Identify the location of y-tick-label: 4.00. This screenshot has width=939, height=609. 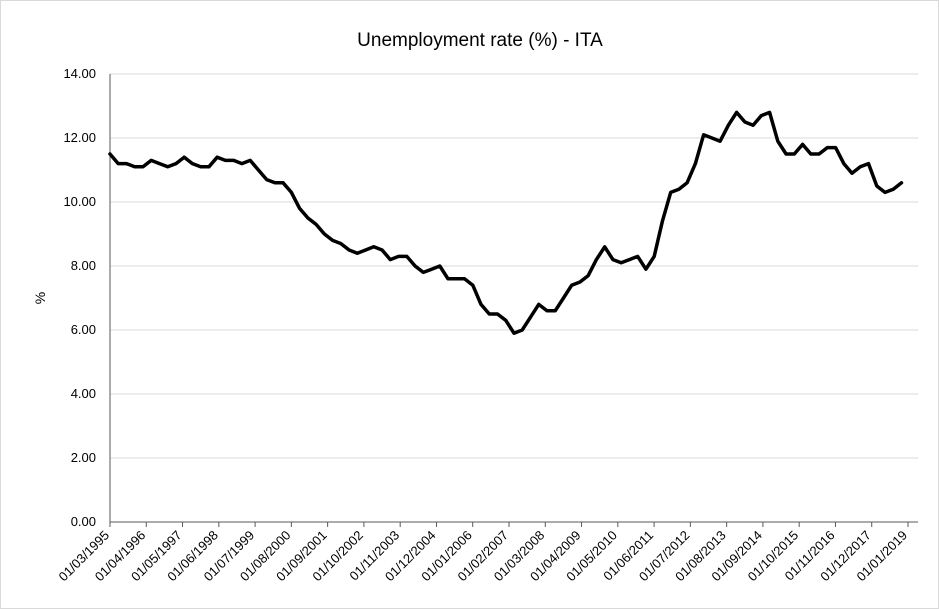
(83, 393).